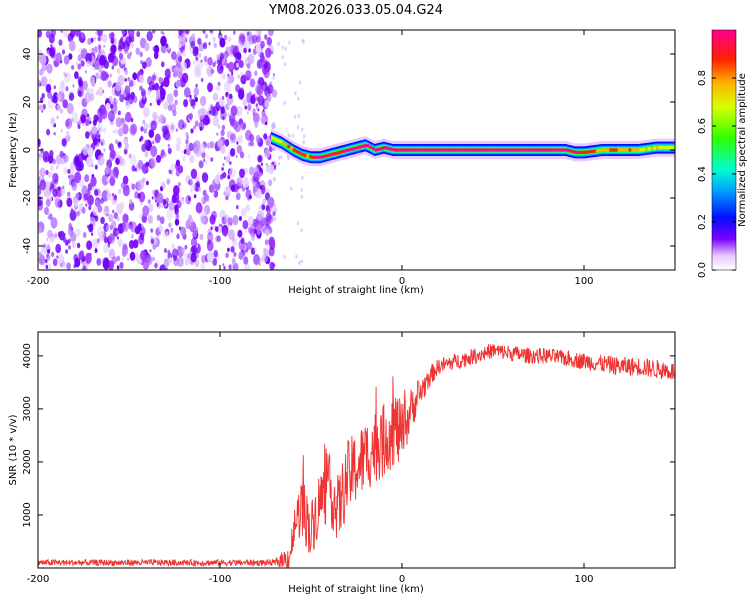 Image resolution: width=750 pixels, height=600 pixels. Describe the element at coordinates (172, 150) in the screenshot. I see `spectrogram-noise-region` at that location.